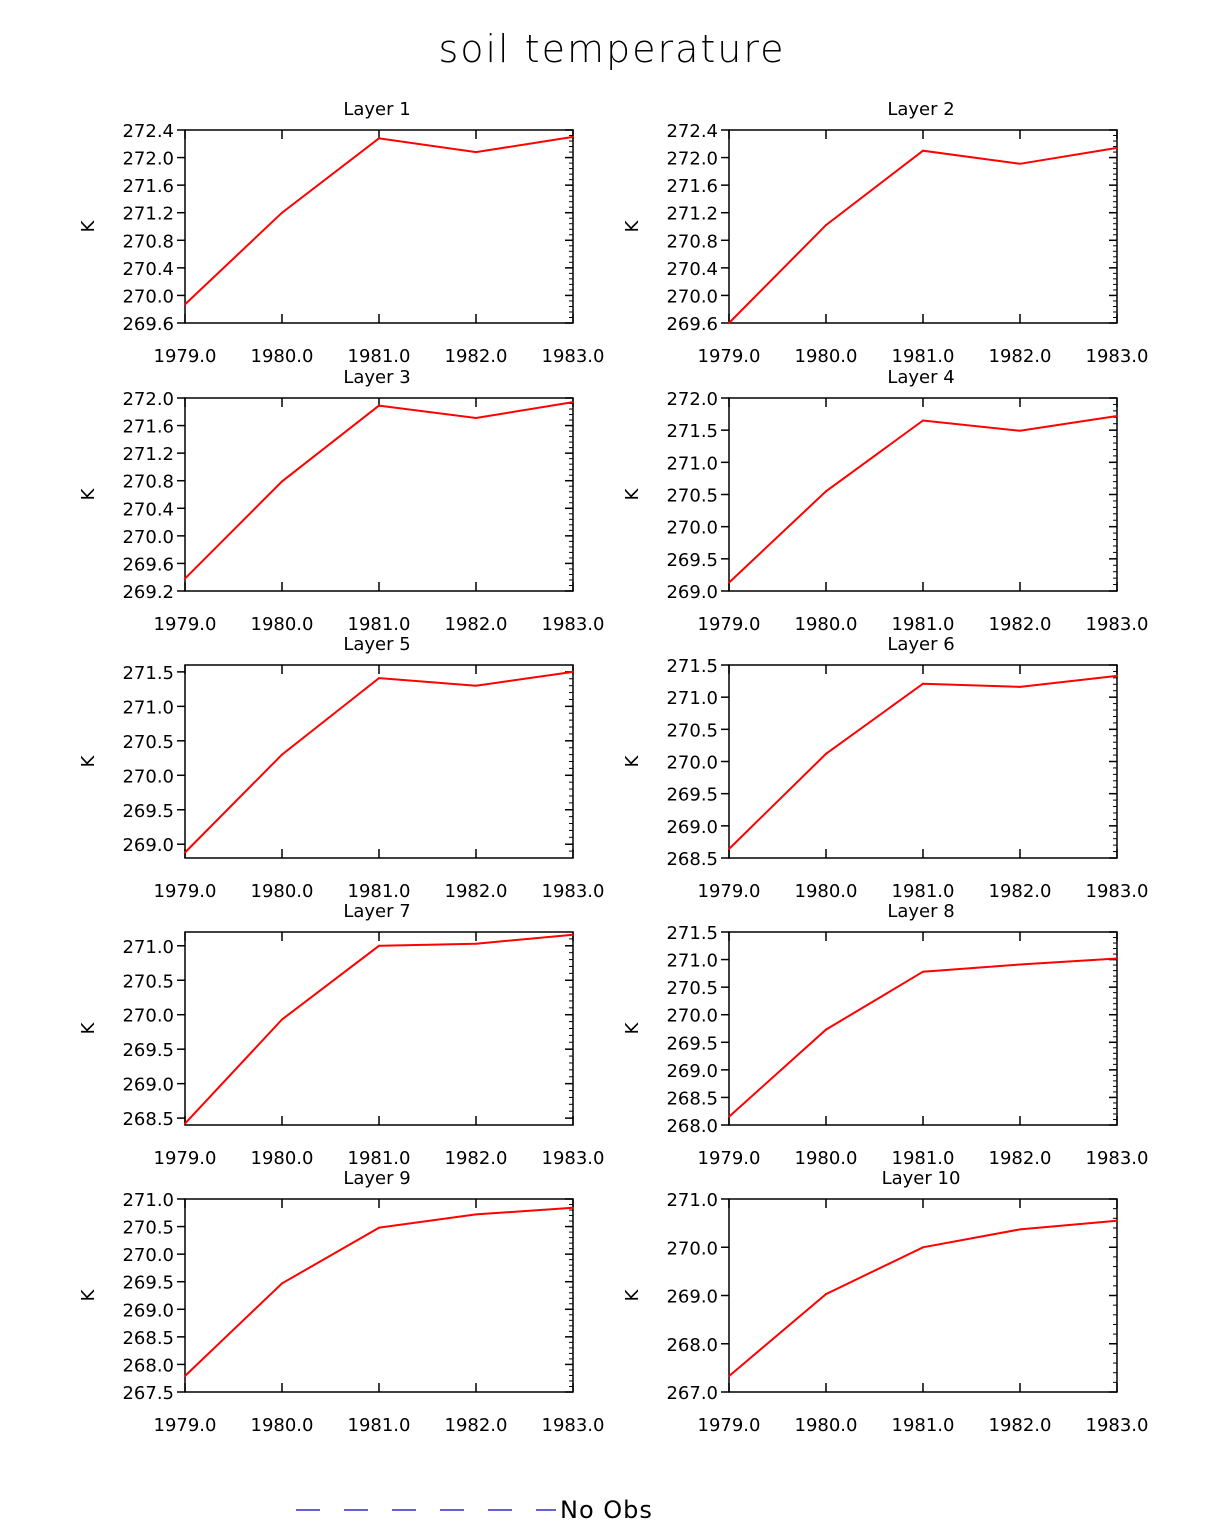  Describe the element at coordinates (692, 1345) in the screenshot. I see `y-tick-label: 268.0` at that location.